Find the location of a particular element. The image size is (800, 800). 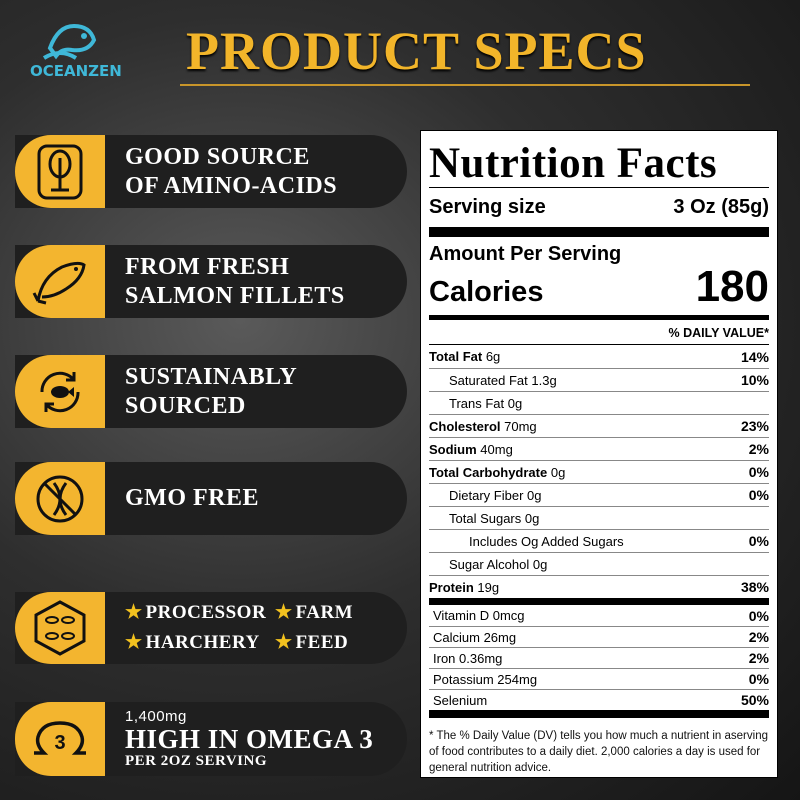

gmo-free-icon is located at coordinates (60, 498).